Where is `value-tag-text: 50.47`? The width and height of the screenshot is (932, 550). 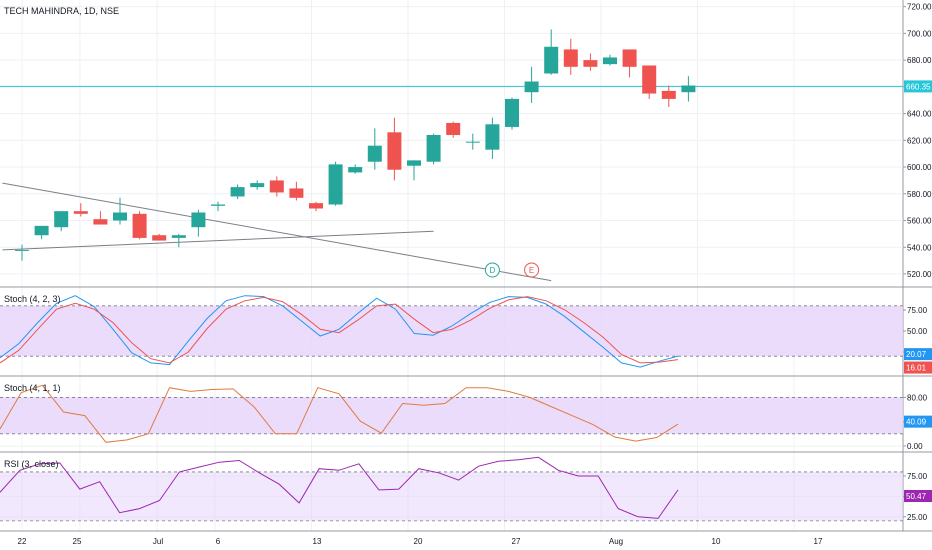 value-tag-text: 50.47 is located at coordinates (916, 496).